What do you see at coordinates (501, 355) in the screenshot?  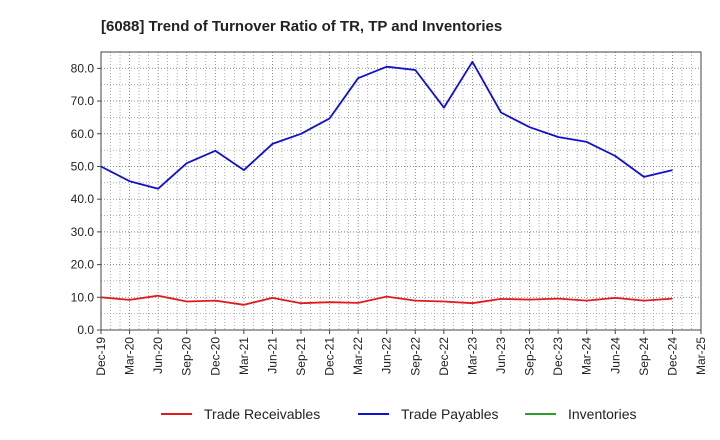 I see `x-tick-label: Jun-23` at bounding box center [501, 355].